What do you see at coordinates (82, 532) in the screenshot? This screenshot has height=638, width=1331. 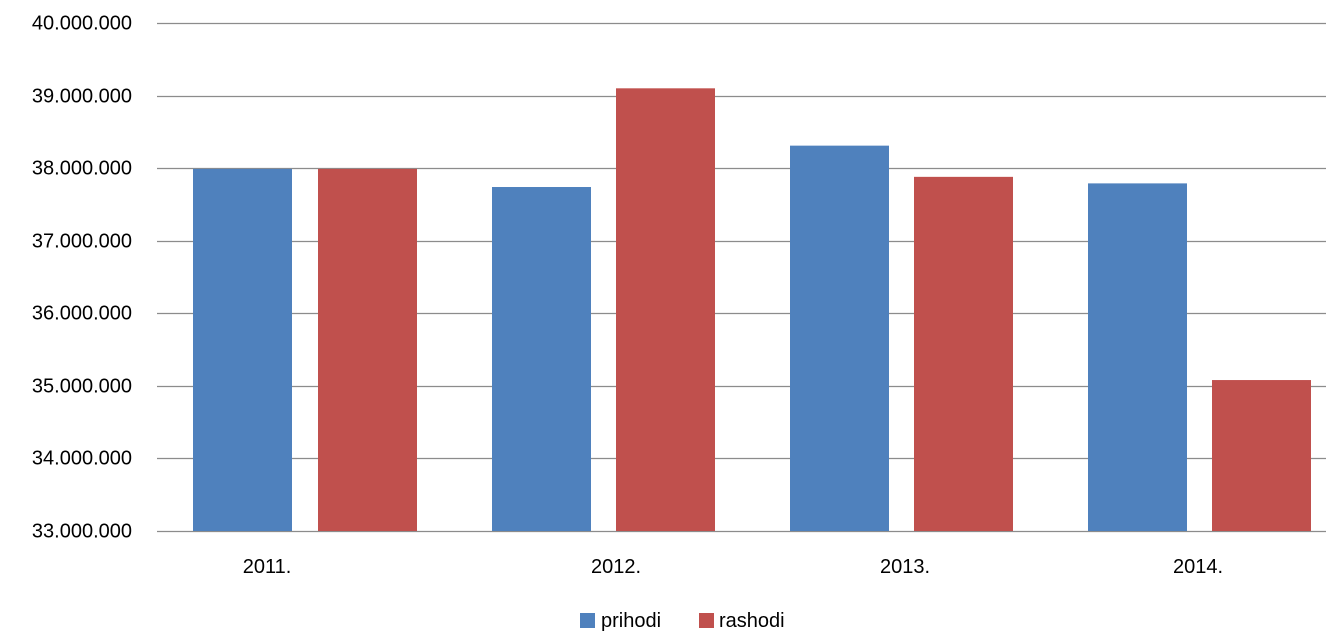 I see `y-tick-label: 33.000.000` at bounding box center [82, 532].